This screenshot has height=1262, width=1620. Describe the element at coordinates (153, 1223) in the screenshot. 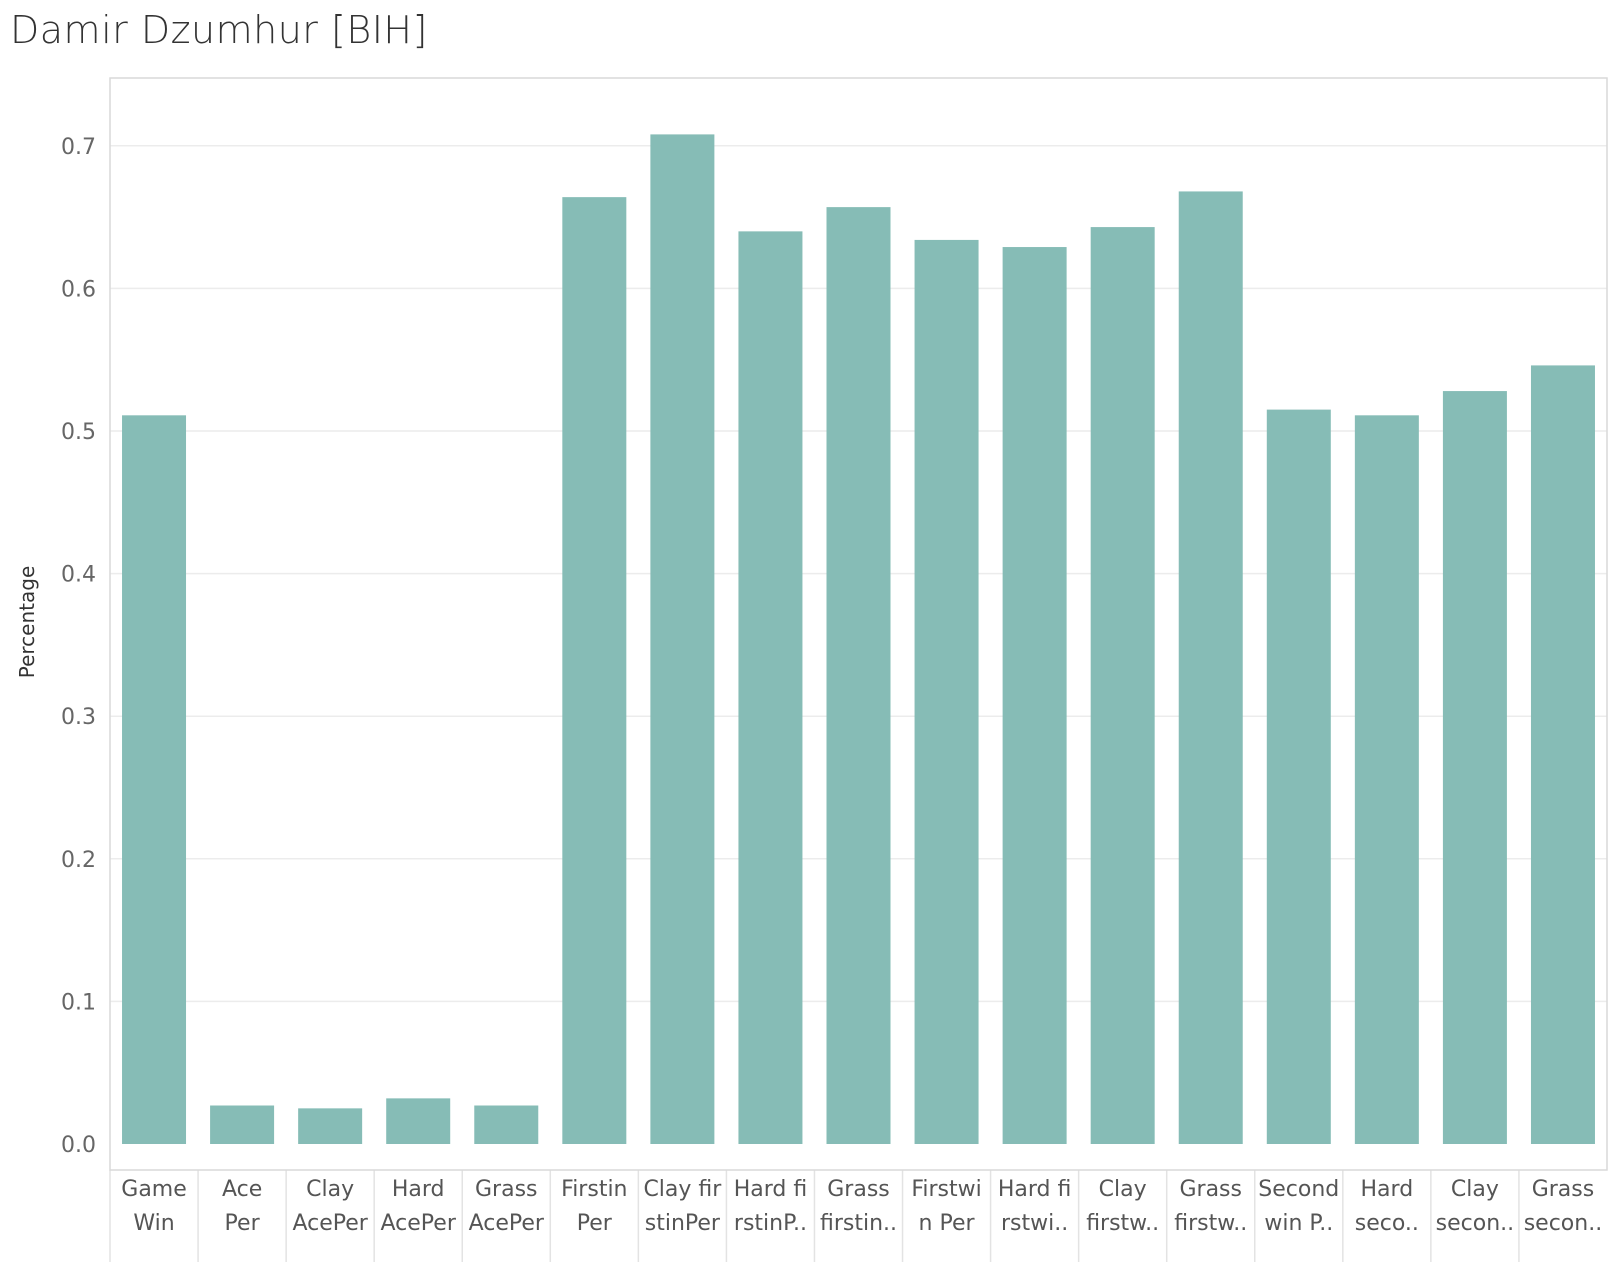

I see `x-tick-label: Win` at that location.